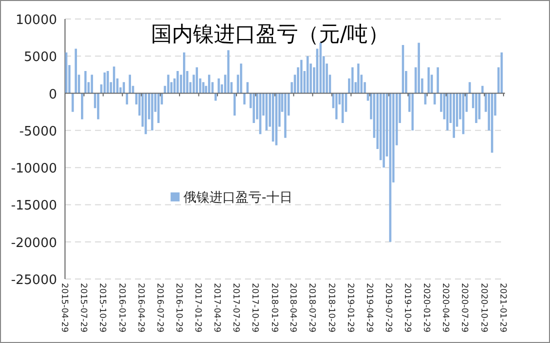 The height and width of the screenshot is (343, 550). Describe the element at coordinates (102, 307) in the screenshot. I see `x-tick-label: 2015-10-29` at that location.